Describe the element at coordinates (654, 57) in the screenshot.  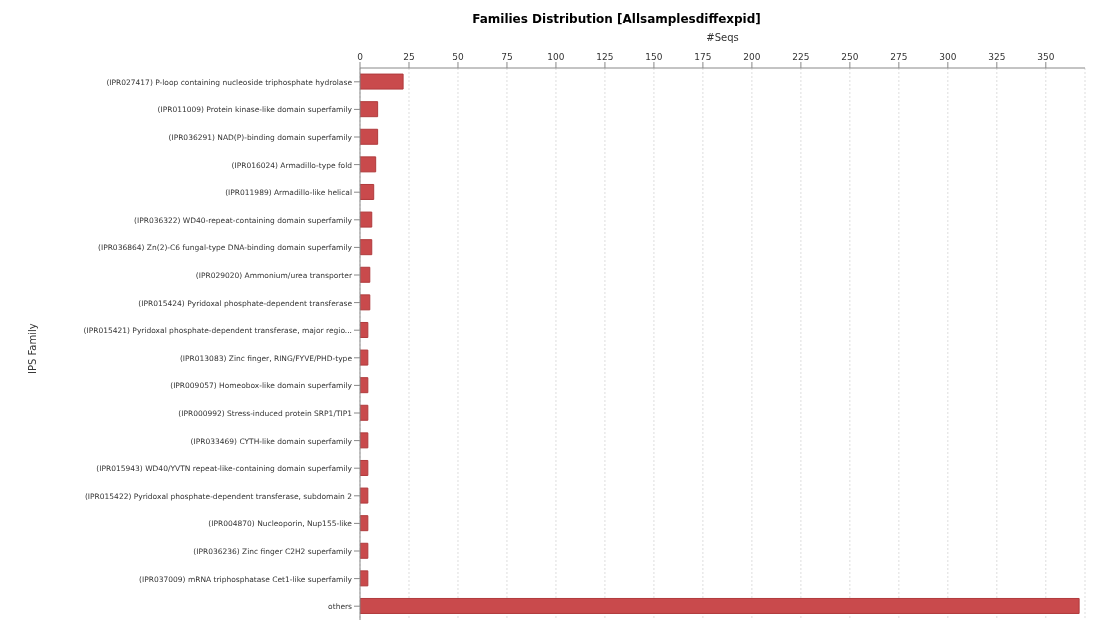
I see `x-tick-label: 150` at that location.